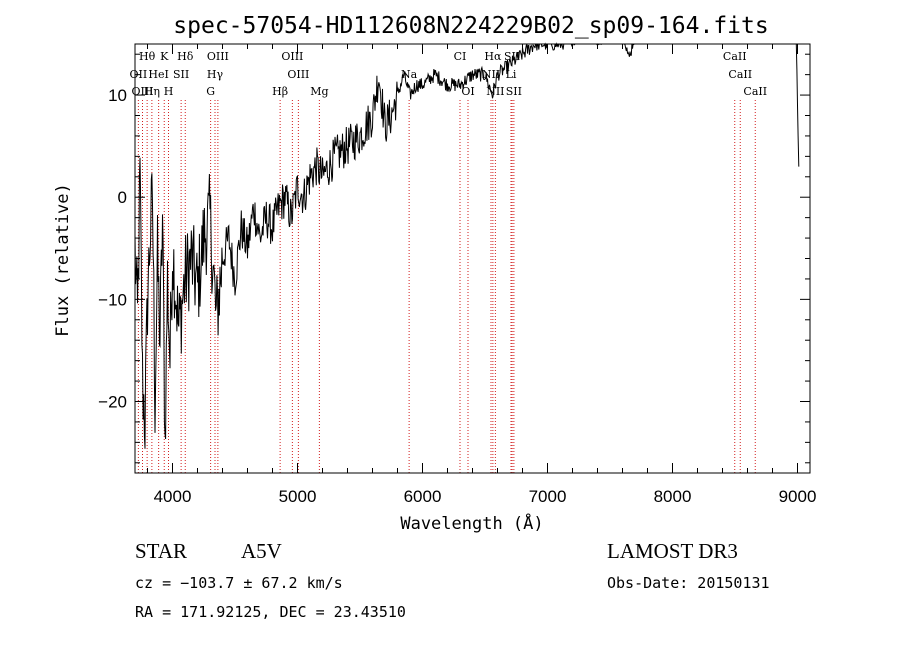 The height and width of the screenshot is (649, 900). Describe the element at coordinates (467, 91) in the screenshot. I see `spectral-line-label: OI` at that location.